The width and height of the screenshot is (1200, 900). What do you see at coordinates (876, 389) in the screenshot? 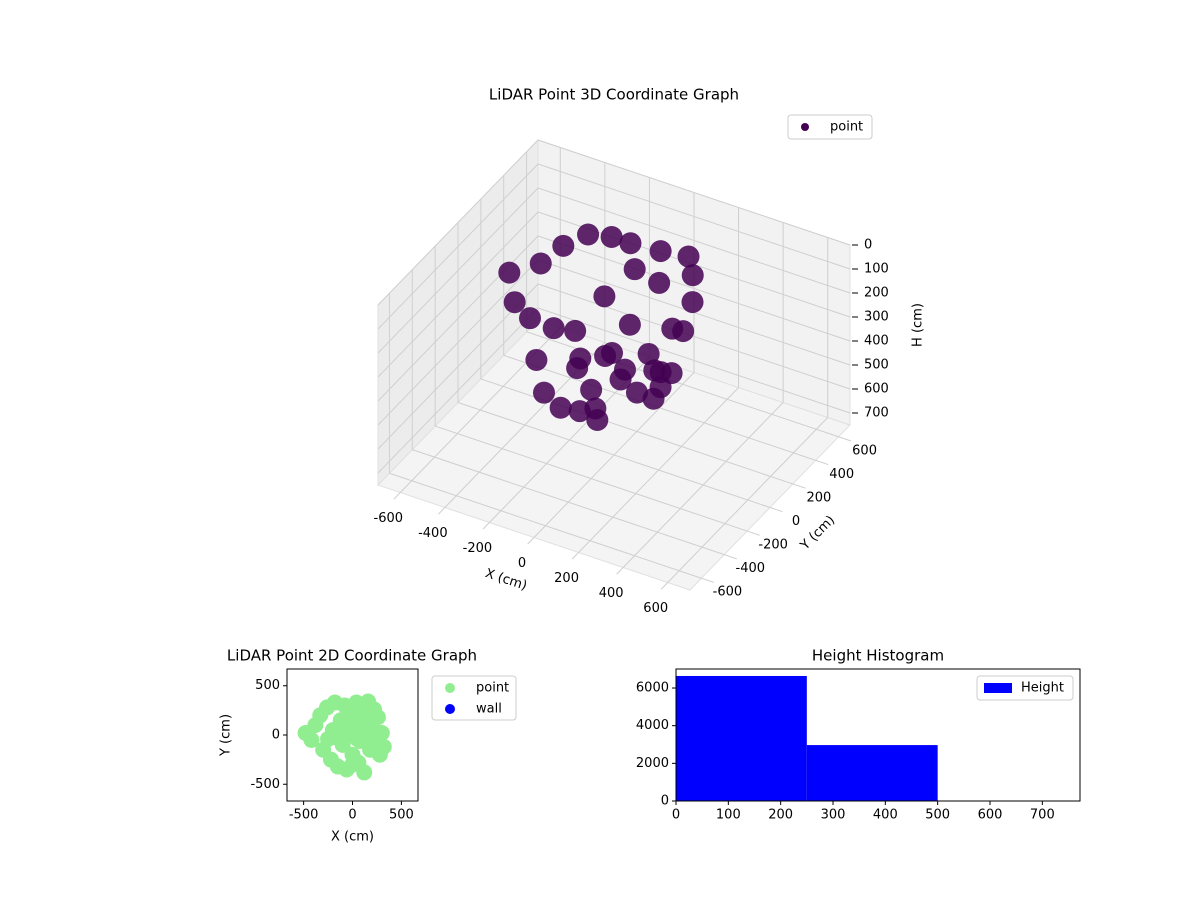
I see `z-tick-label: 600` at bounding box center [876, 389].